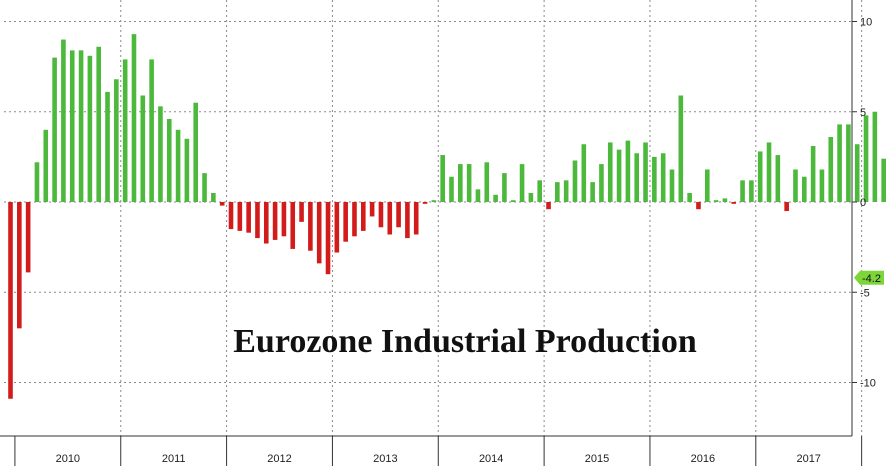 This screenshot has height=466, width=890. I want to click on y-tick-label: 0, so click(863, 203).